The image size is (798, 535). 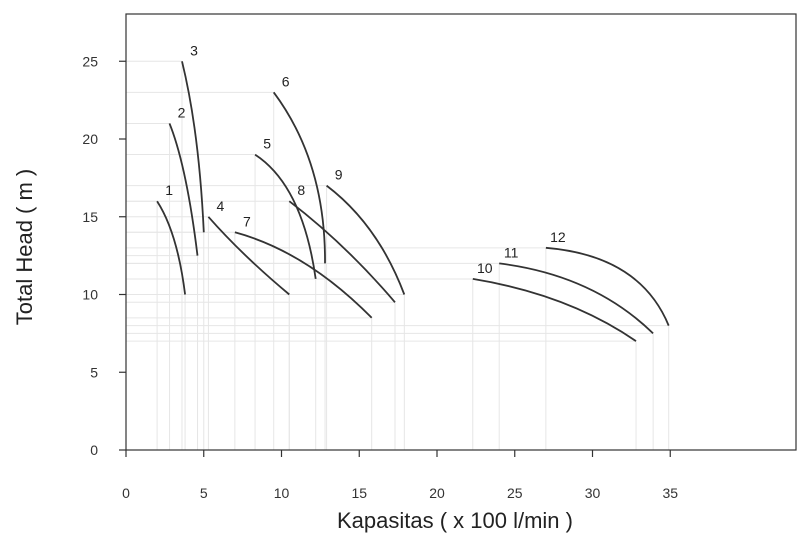 What do you see at coordinates (221, 206) in the screenshot?
I see `curve-label-4: 4` at bounding box center [221, 206].